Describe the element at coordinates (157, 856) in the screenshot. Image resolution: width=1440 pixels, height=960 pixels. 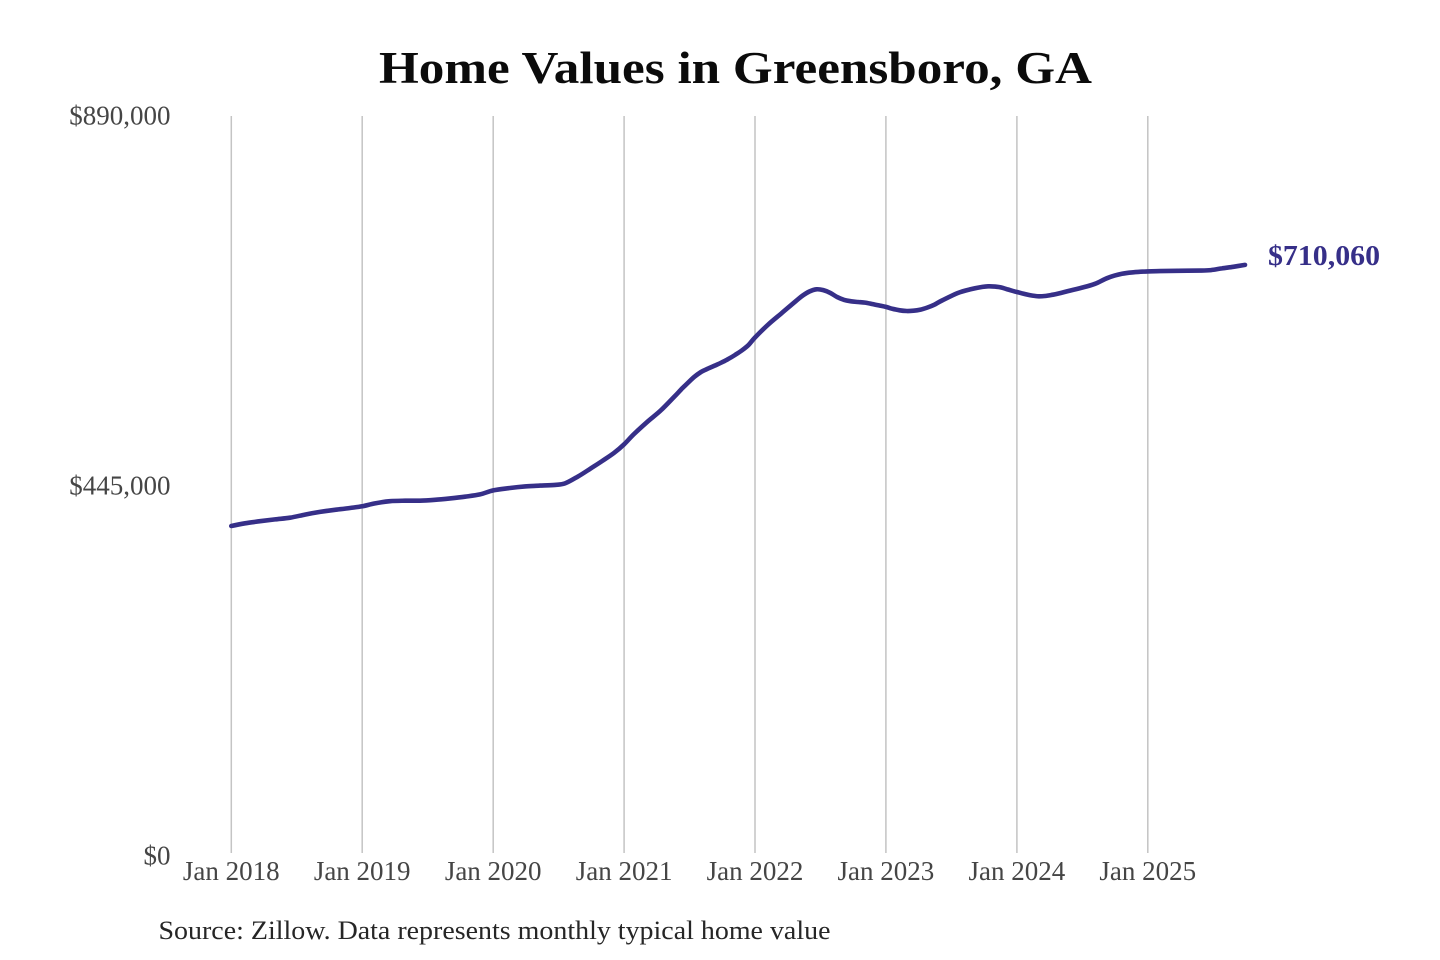
I see `svg-text: $0` at that location.